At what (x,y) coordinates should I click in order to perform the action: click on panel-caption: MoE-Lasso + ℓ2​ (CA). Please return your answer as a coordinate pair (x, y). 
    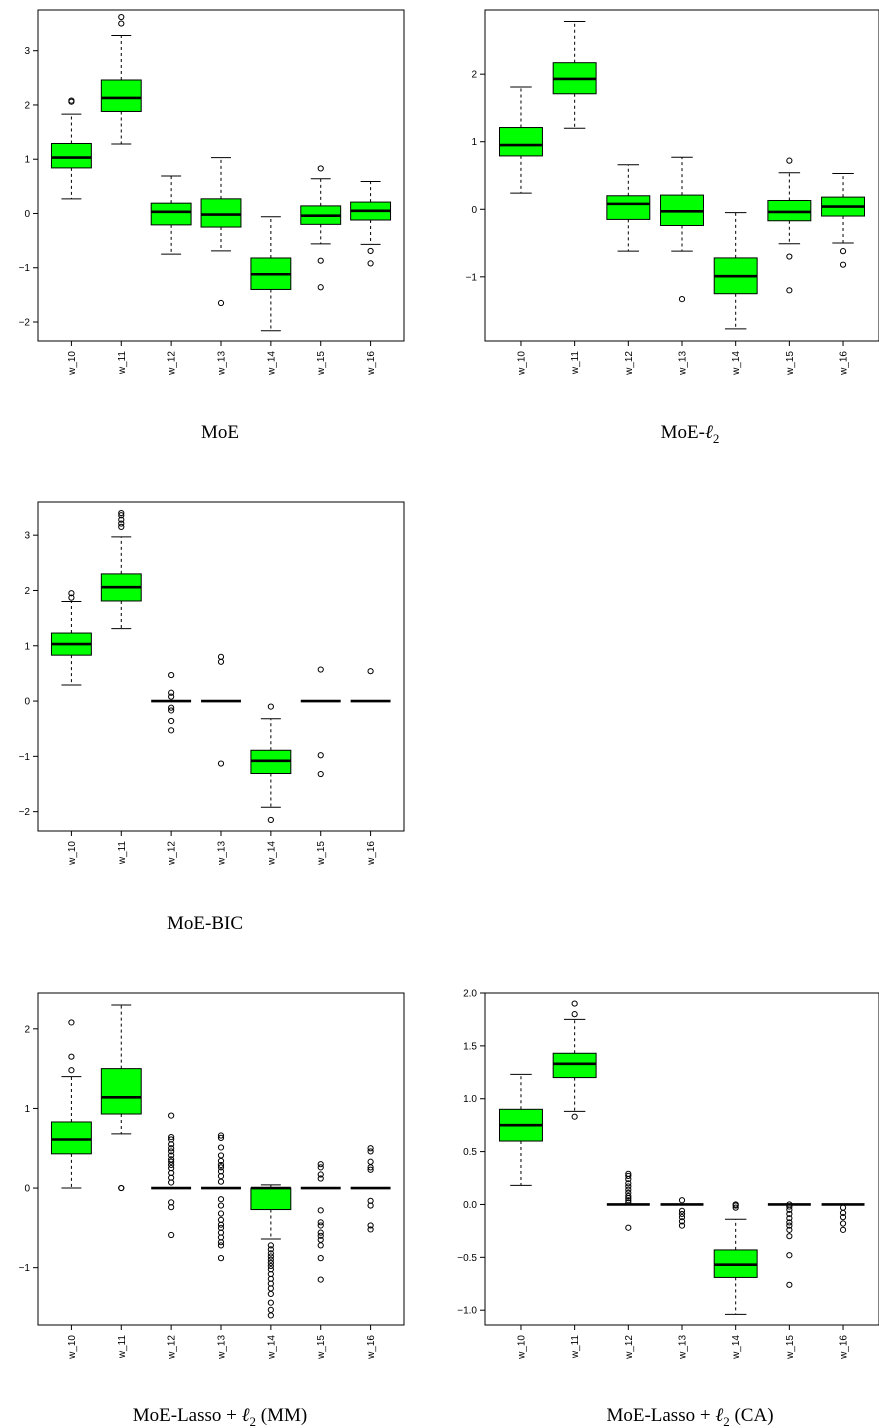
    Looking at the image, I should click on (689, 1416).